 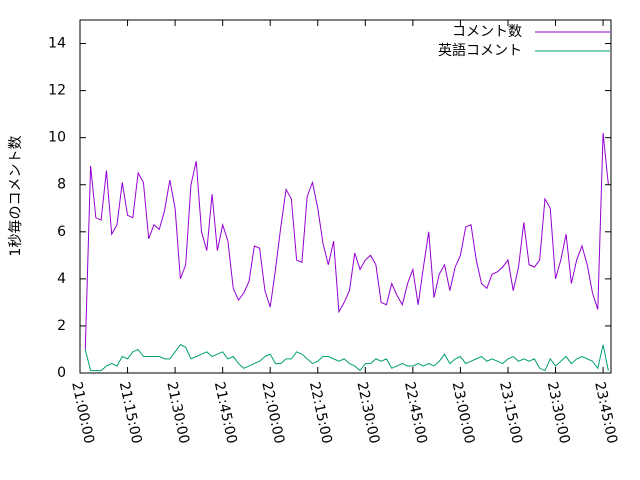 I want to click on x-tick-label: 22:30:00, so click(x=367, y=412).